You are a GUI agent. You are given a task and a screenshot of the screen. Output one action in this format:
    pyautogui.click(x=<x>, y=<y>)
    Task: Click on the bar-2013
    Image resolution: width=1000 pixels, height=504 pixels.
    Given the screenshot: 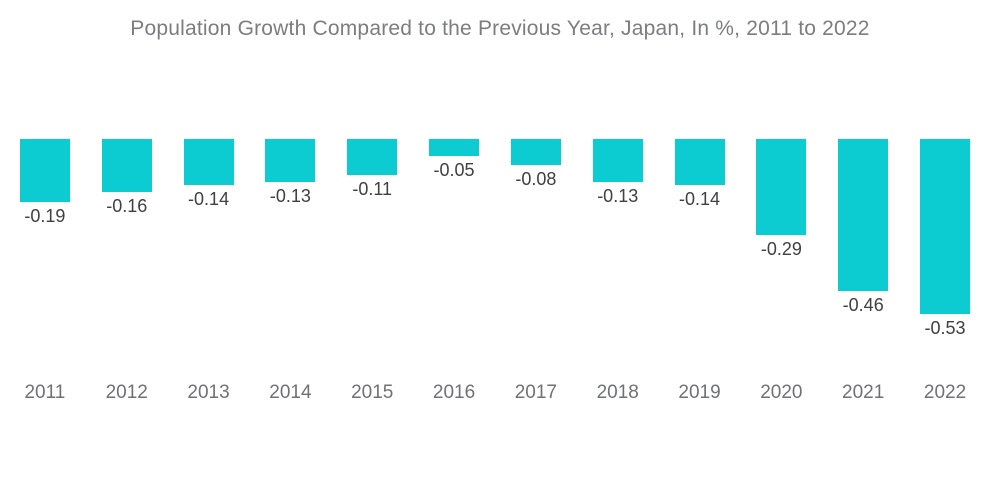 What is the action you would take?
    pyautogui.click(x=208, y=162)
    